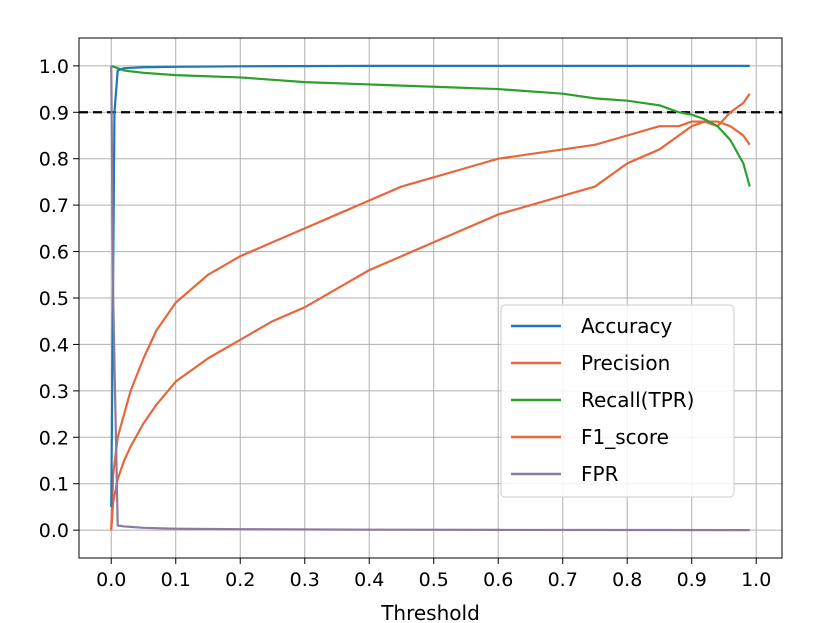  I want to click on y-axis: 0.0 0.1 0.2 0.3 0.4 0.5 0.6 0.7 0.8 0.9 1.0, so click(59, 299).